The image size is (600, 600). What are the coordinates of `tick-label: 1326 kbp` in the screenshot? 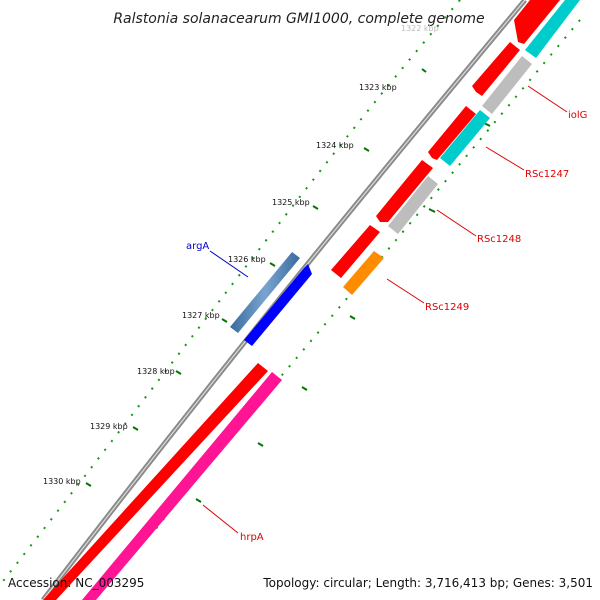 It's located at (247, 259).